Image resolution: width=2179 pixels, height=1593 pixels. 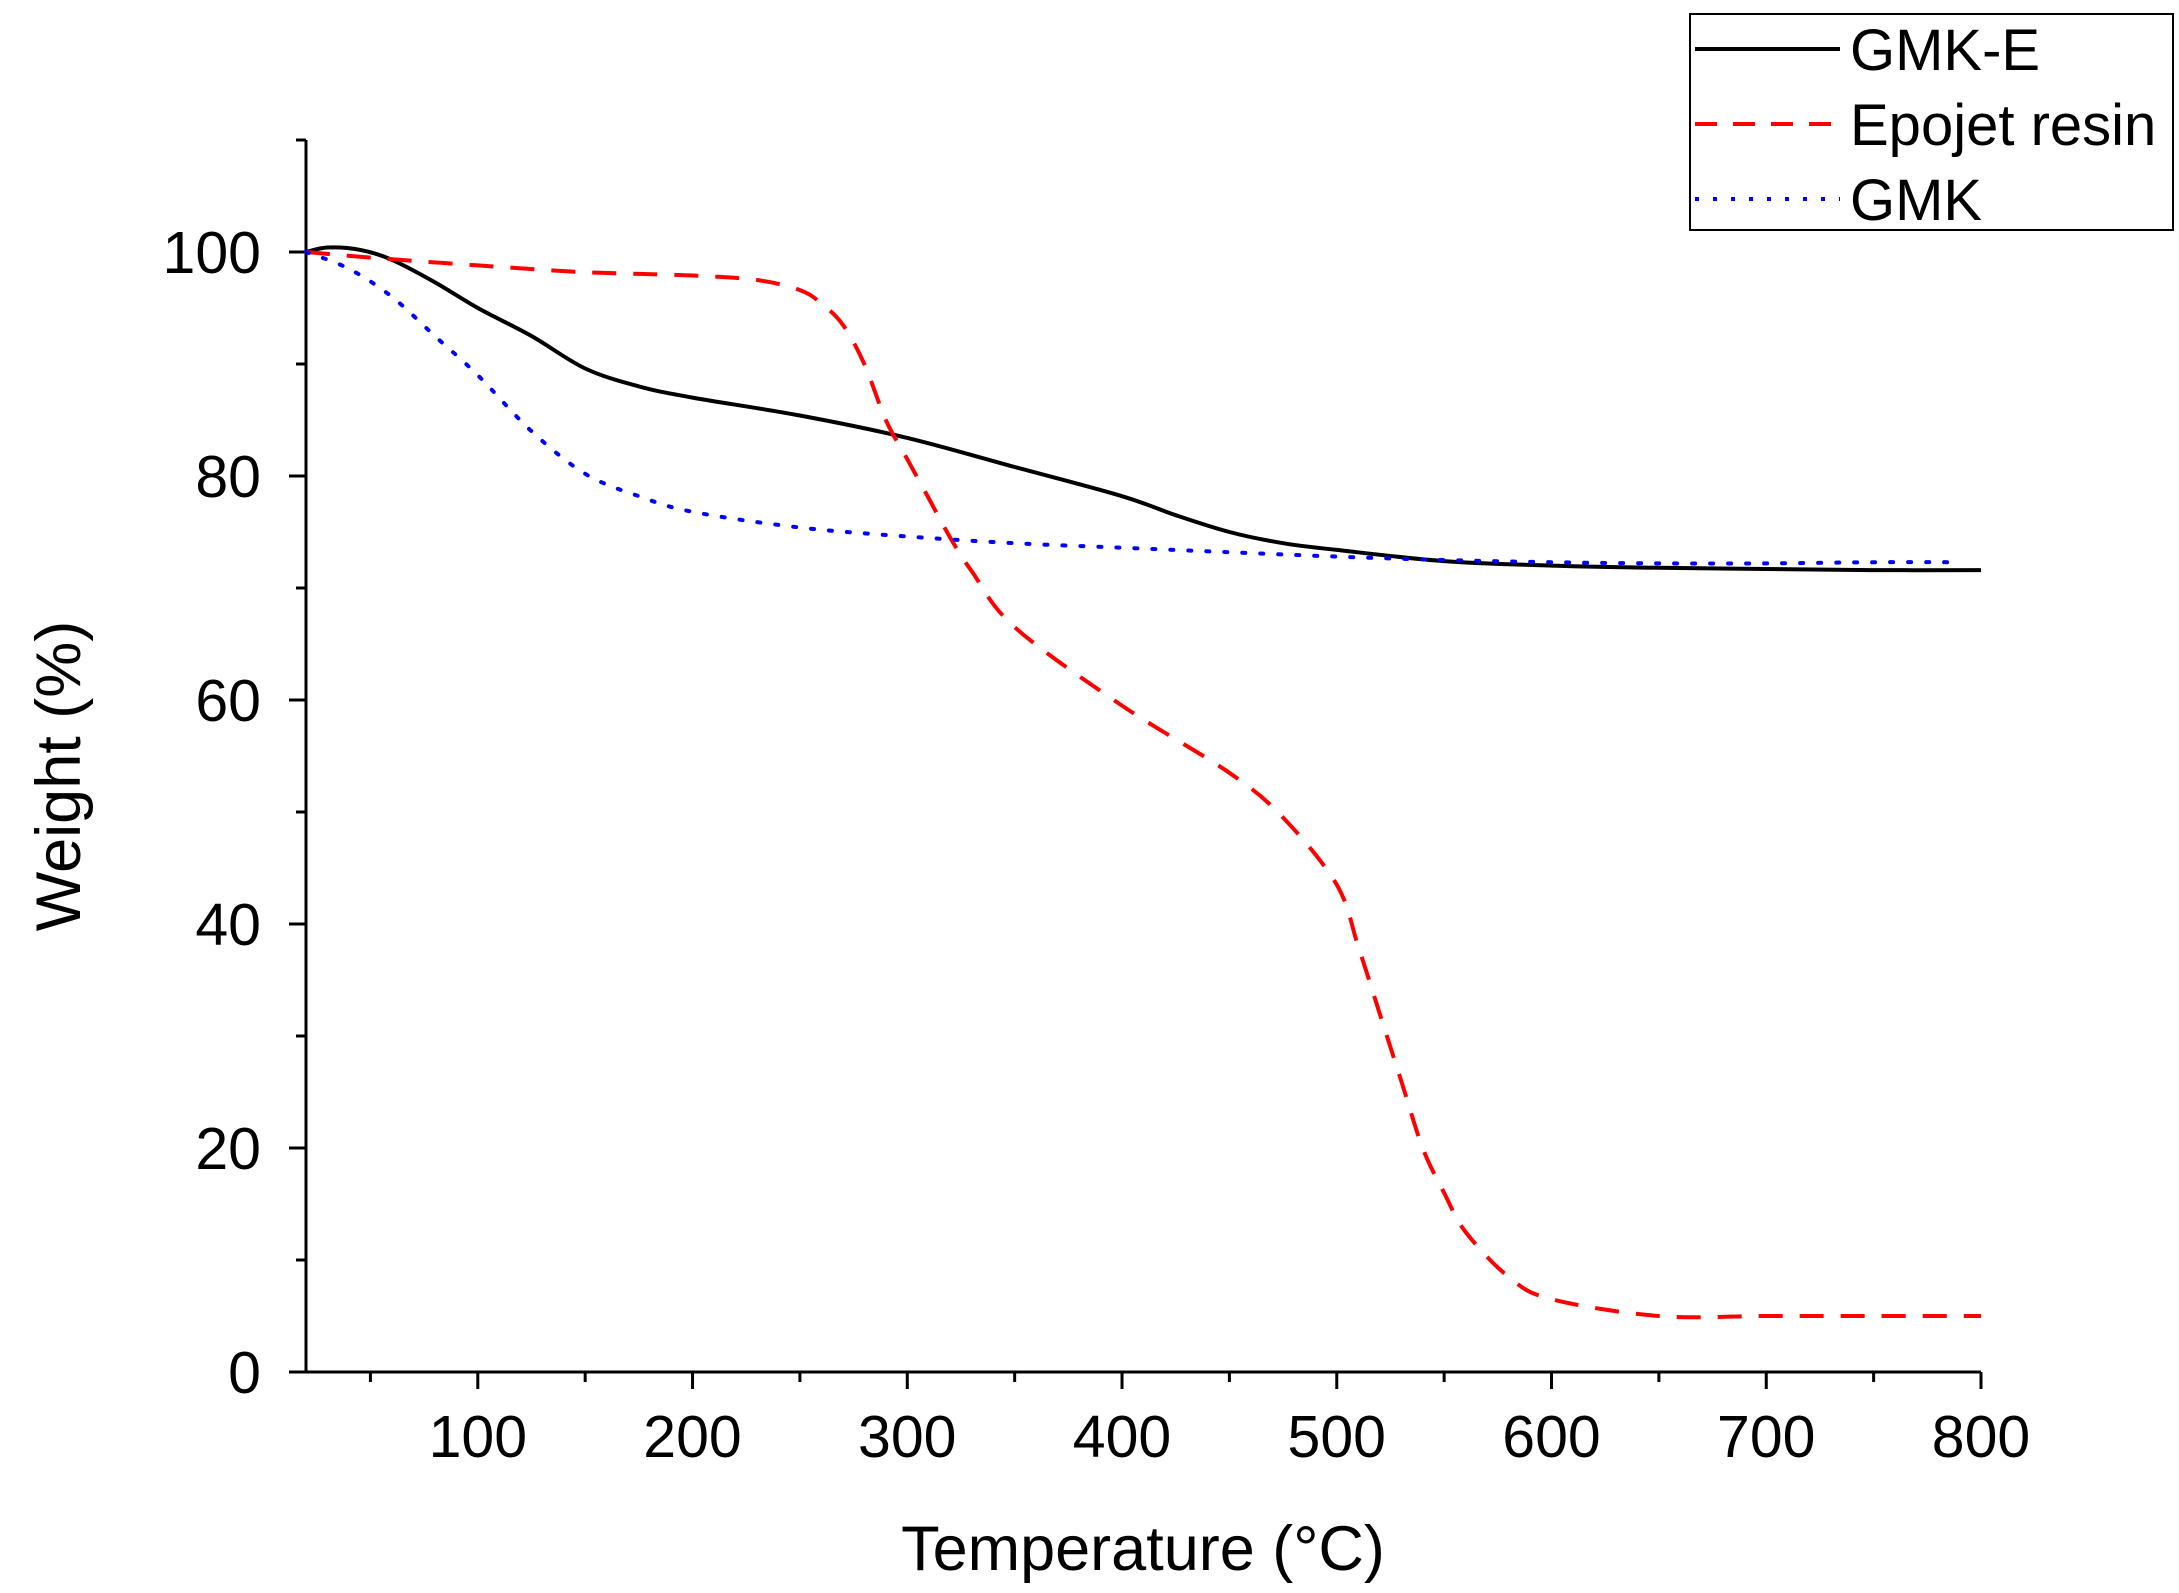 What do you see at coordinates (1551, 1437) in the screenshot?
I see `x-tick-label: 600` at bounding box center [1551, 1437].